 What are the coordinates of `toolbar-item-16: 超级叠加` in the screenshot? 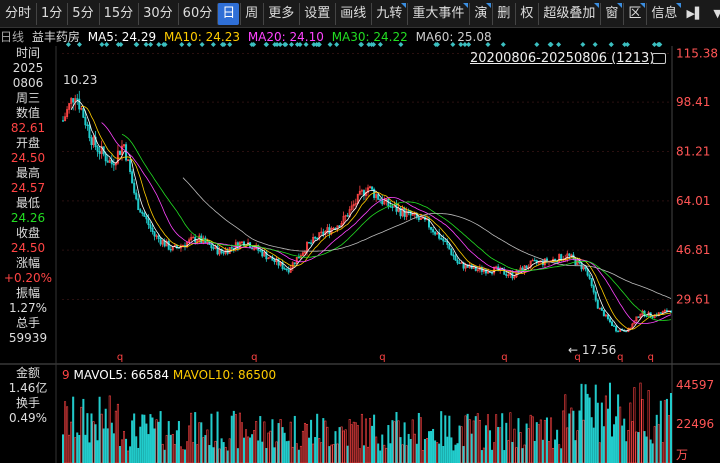 It's located at (569, 13).